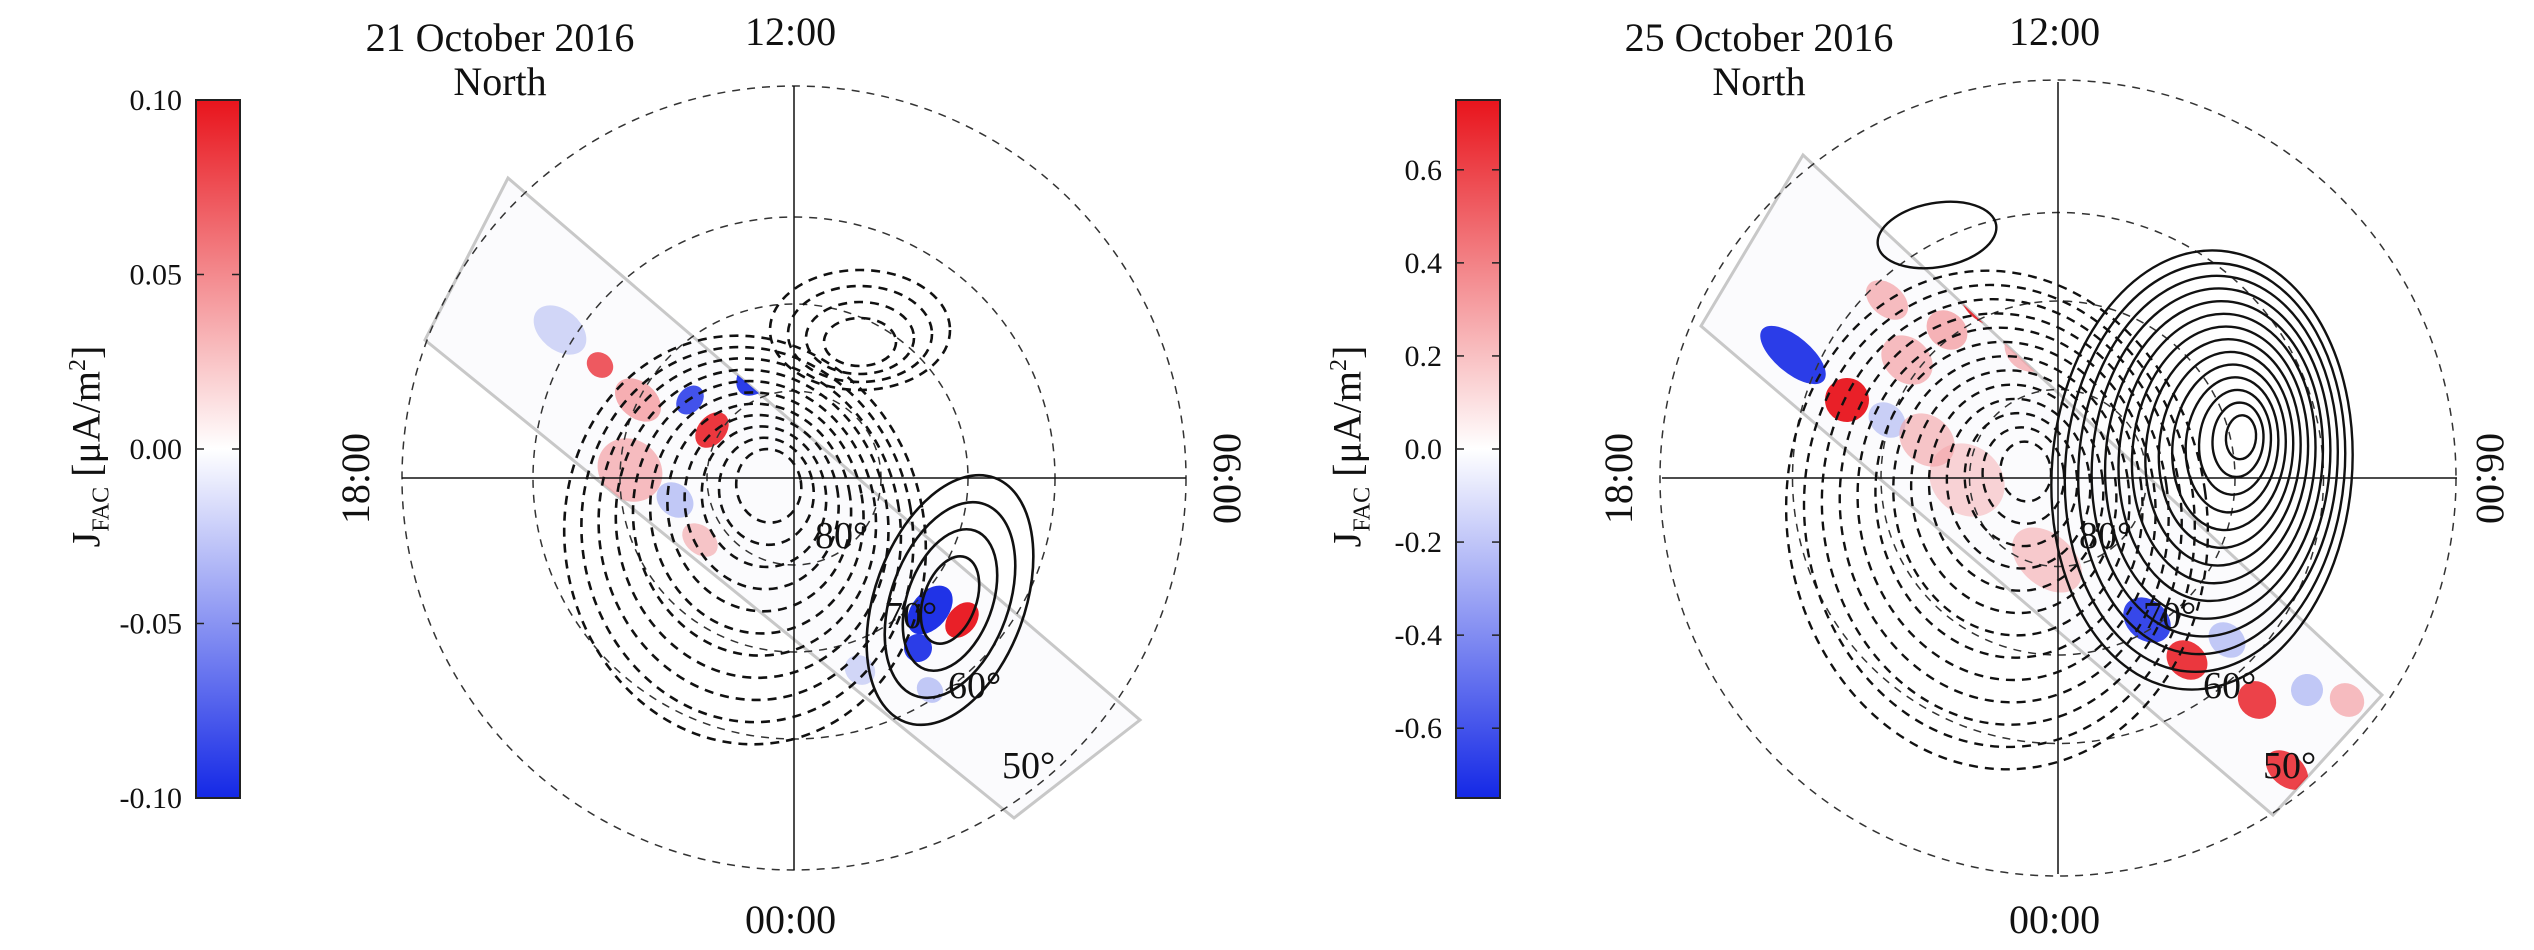  I want to click on ylabel-main: J, so click(86, 539).